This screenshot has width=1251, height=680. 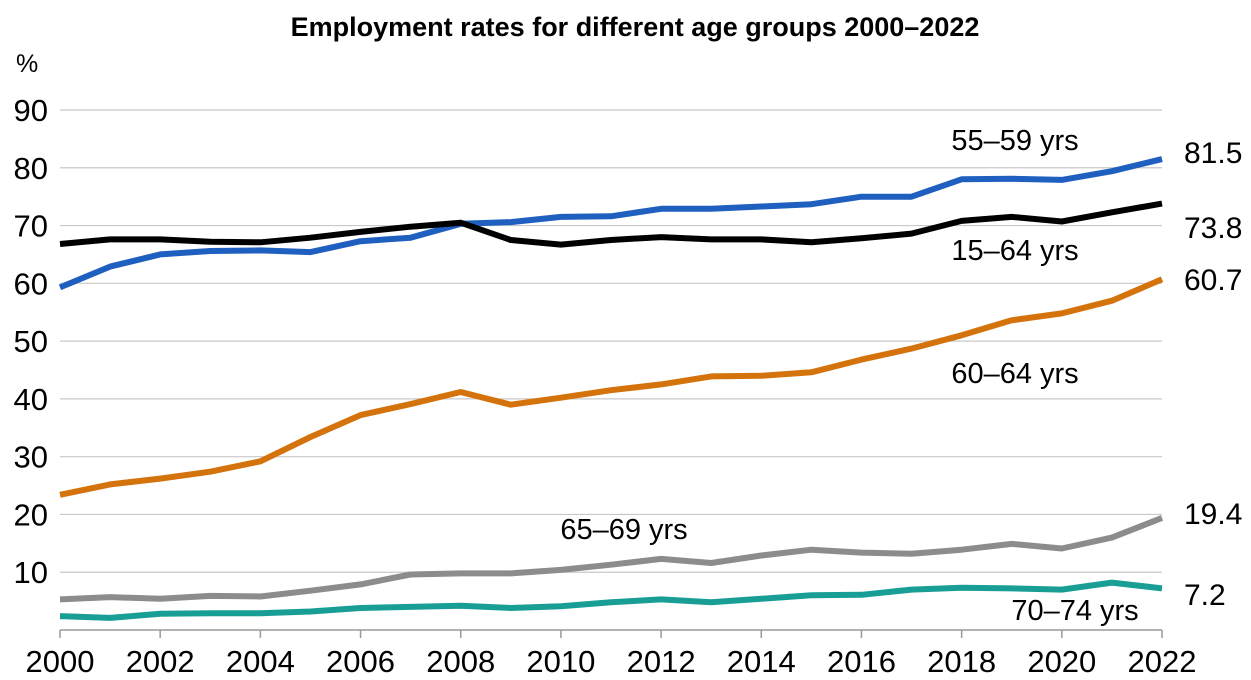 I want to click on x-tick-label: 2012, so click(x=661, y=661).